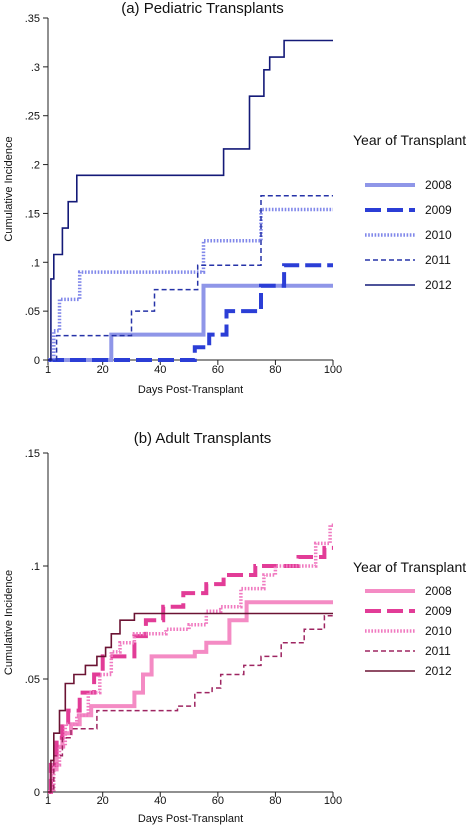  What do you see at coordinates (203, 438) in the screenshot?
I see `chart-title: (b) Adult Transplants` at bounding box center [203, 438].